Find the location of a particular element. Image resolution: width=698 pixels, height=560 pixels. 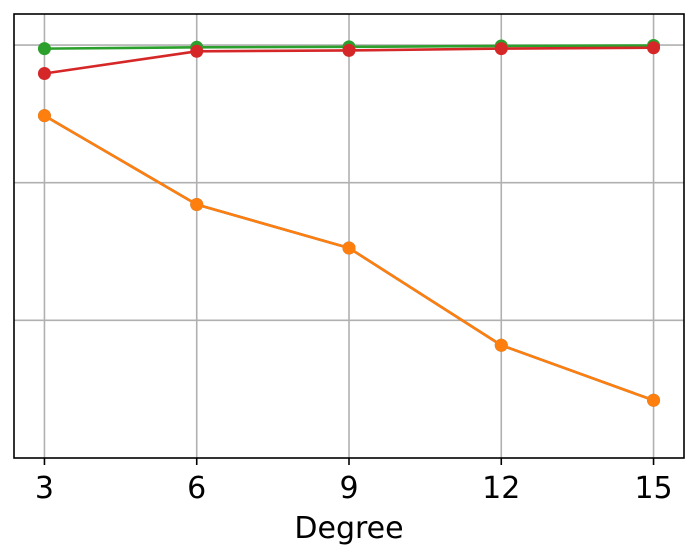

x-tick-label-3: 3 is located at coordinates (44, 488).